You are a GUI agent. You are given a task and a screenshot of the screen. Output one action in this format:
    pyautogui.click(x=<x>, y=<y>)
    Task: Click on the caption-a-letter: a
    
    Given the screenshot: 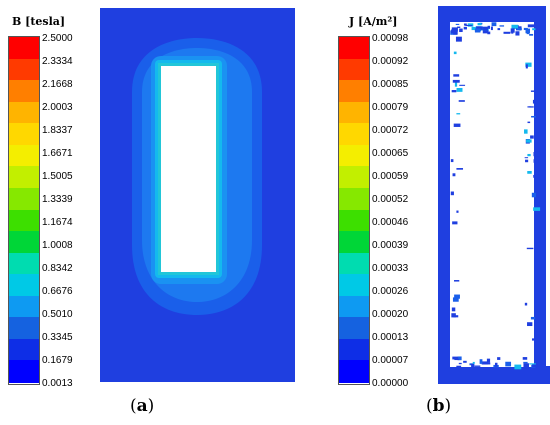 What is the action you would take?
    pyautogui.click(x=142, y=406)
    